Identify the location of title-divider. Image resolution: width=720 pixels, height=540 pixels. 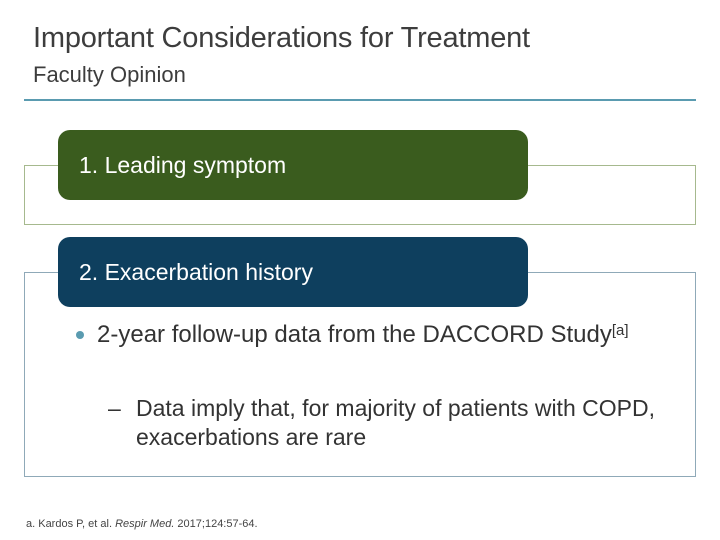
(360, 100).